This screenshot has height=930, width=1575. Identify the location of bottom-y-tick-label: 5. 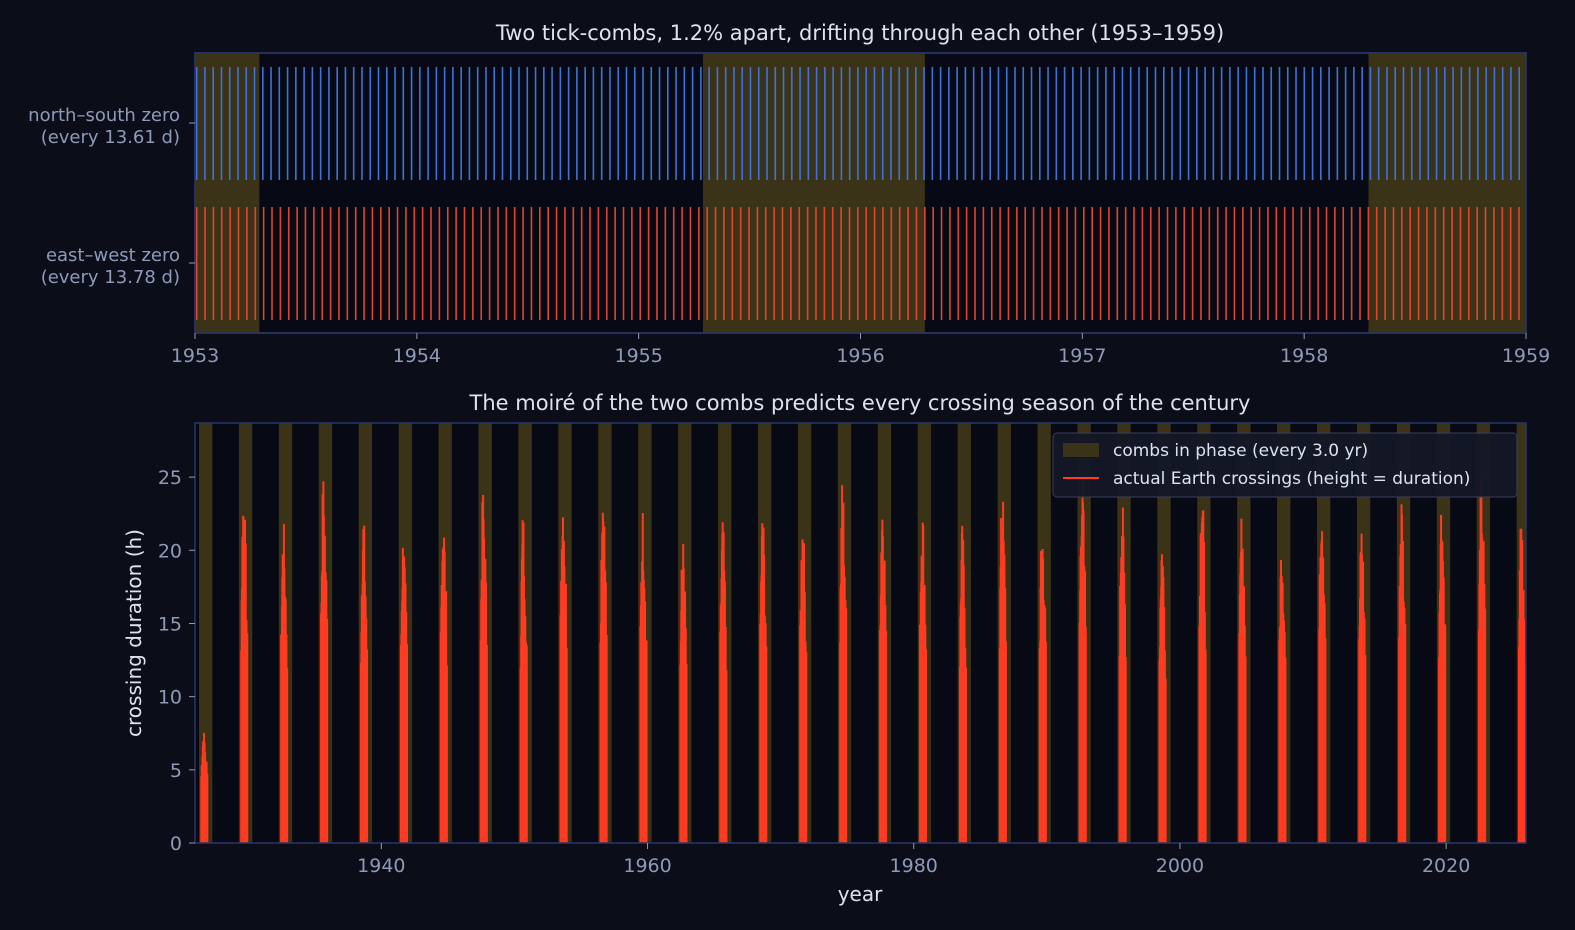
(176, 771).